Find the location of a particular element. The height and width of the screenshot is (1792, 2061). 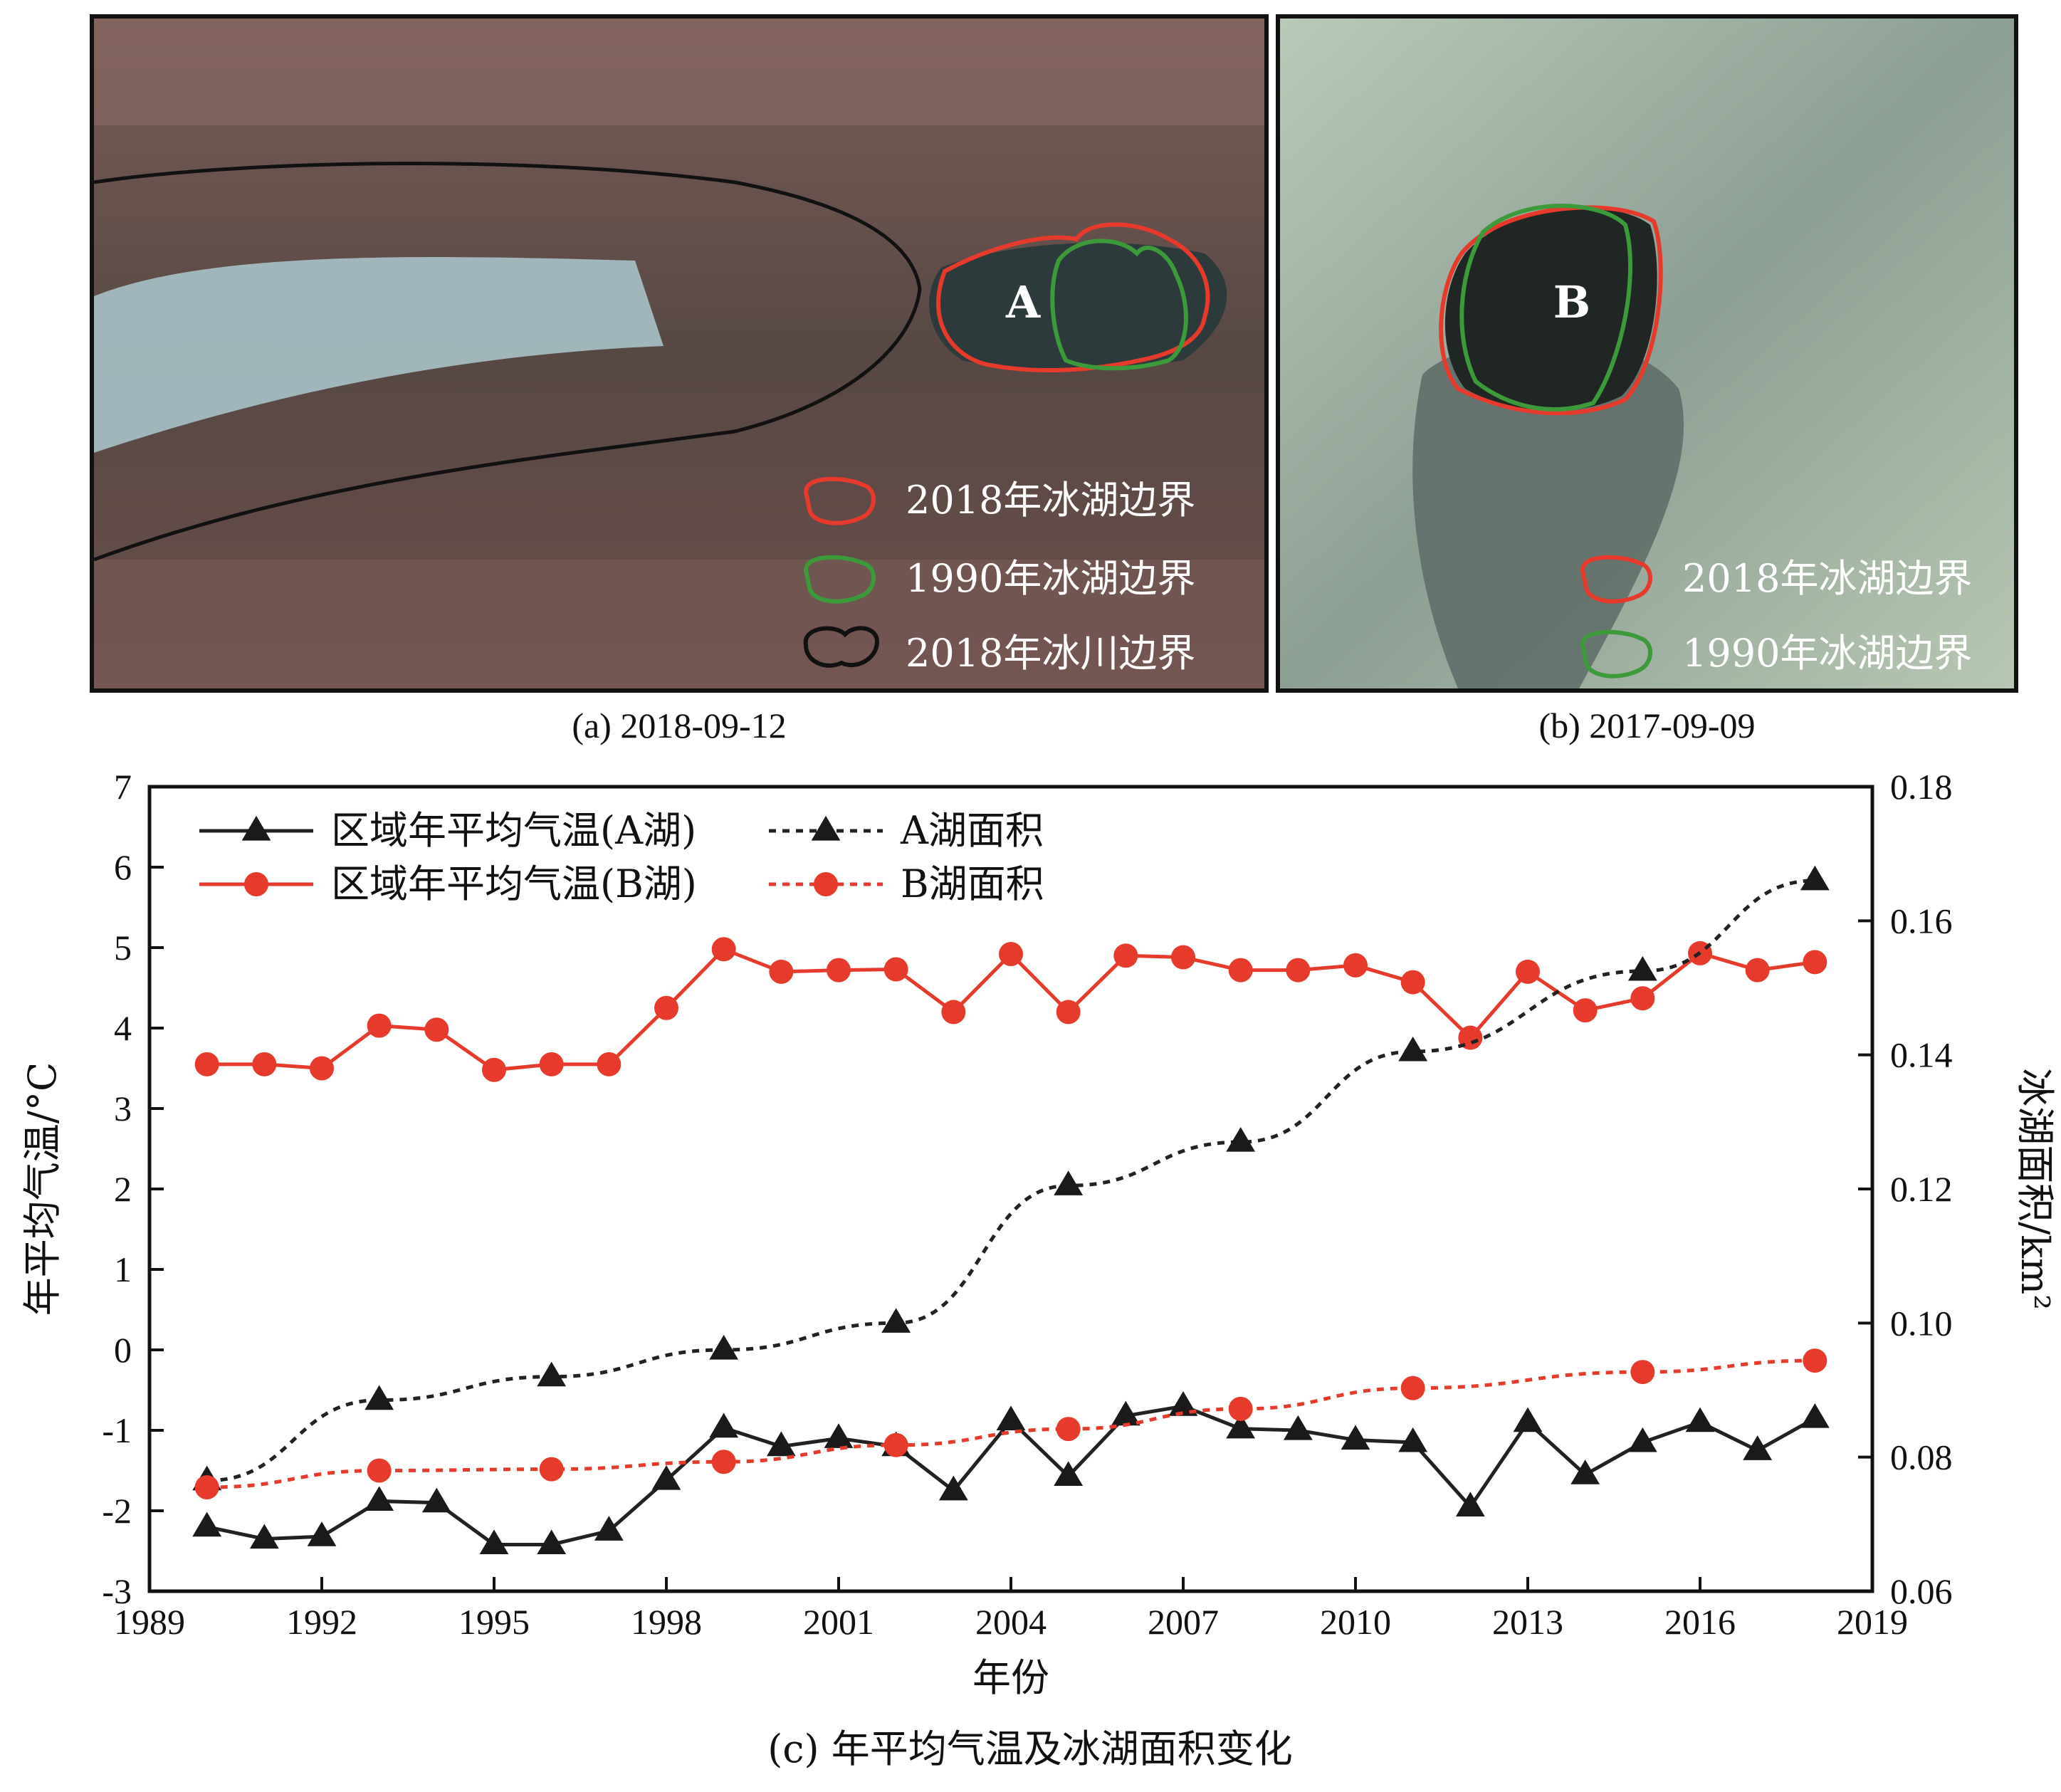

y-left-tick-label: 4 is located at coordinates (123, 1028).